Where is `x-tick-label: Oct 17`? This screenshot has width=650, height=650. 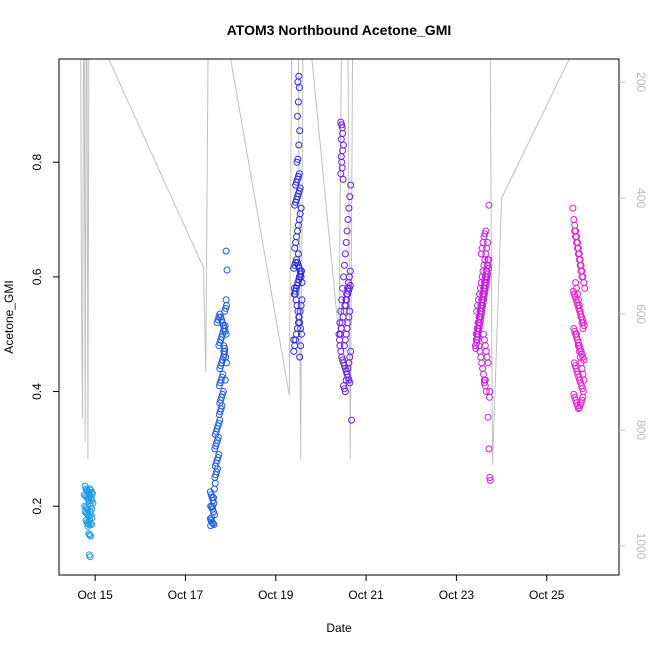
x-tick-label: Oct 17 is located at coordinates (186, 595).